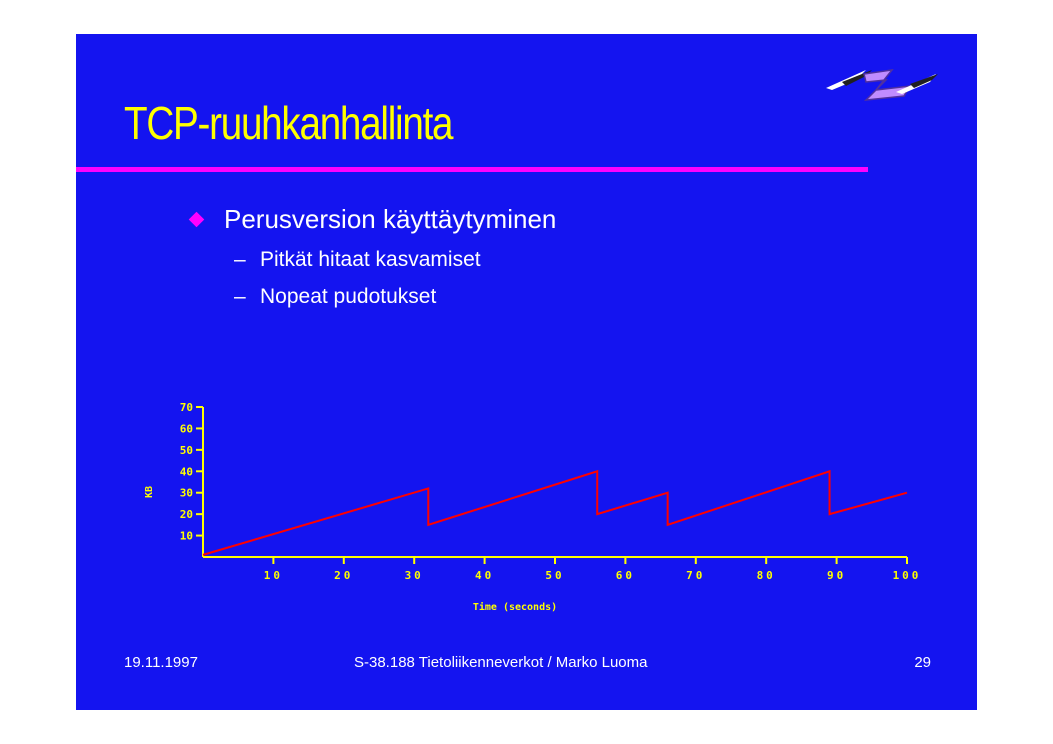 Image resolution: width=1053 pixels, height=744 pixels. I want to click on bullet-item: Perusversion käyttäytyminen, so click(372, 219).